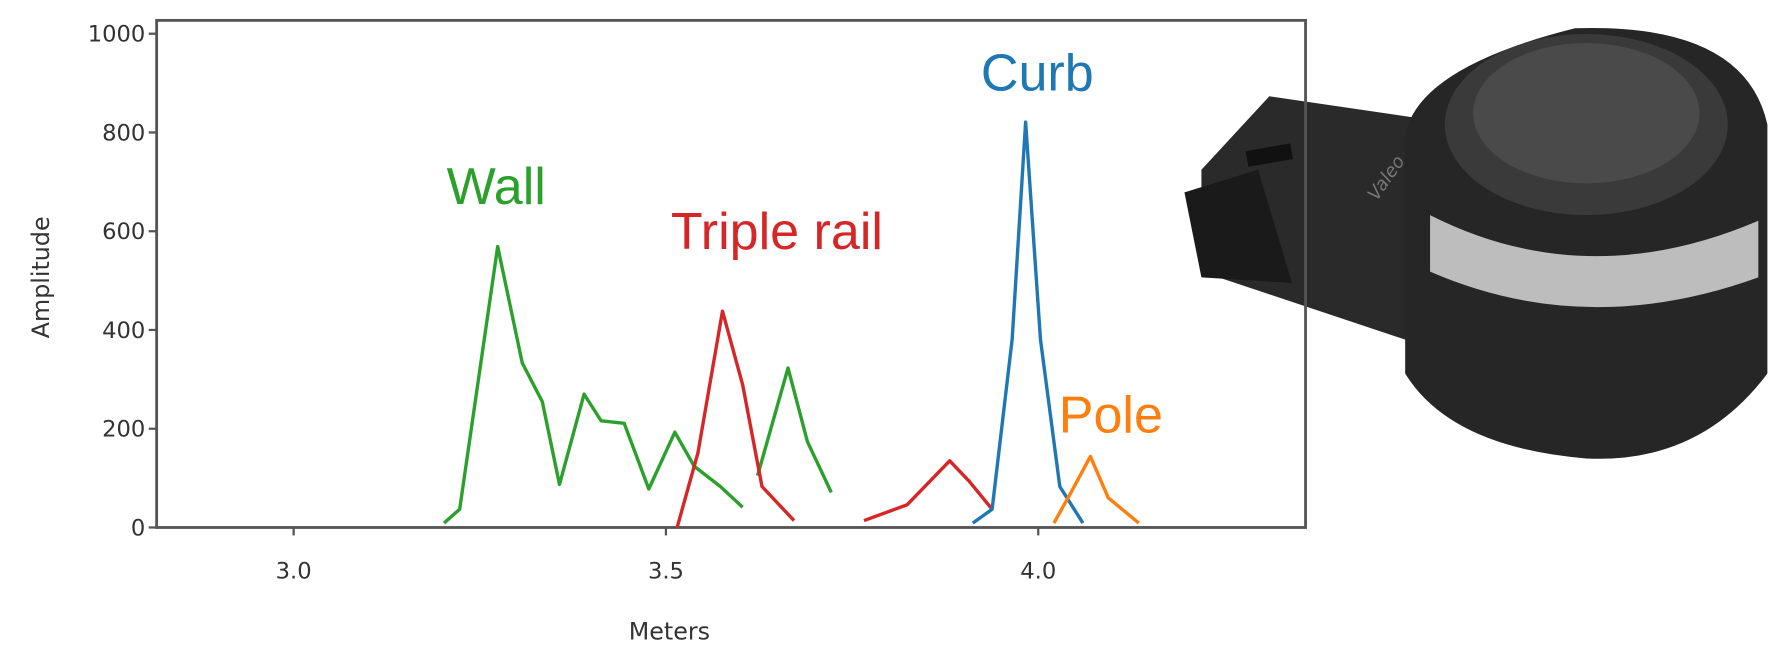 This screenshot has width=1778, height=656. Describe the element at coordinates (123, 133) in the screenshot. I see `y-tick-label: 800` at that location.